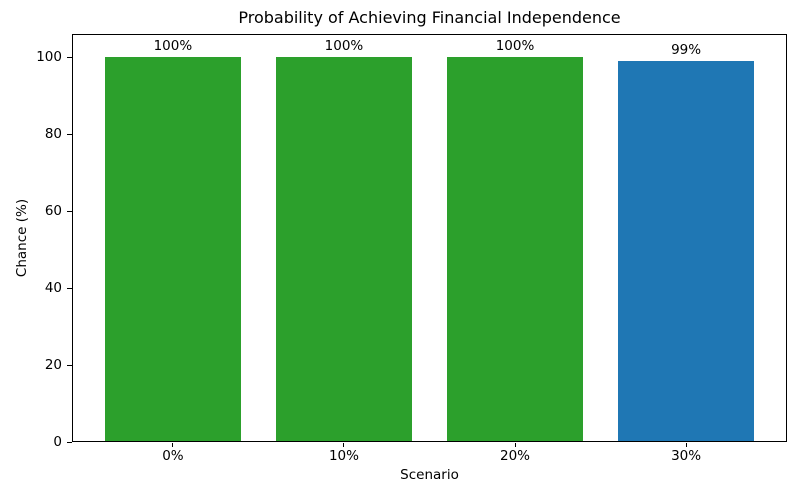  What do you see at coordinates (686, 49) in the screenshot?
I see `bar-value-label: 99%` at bounding box center [686, 49].